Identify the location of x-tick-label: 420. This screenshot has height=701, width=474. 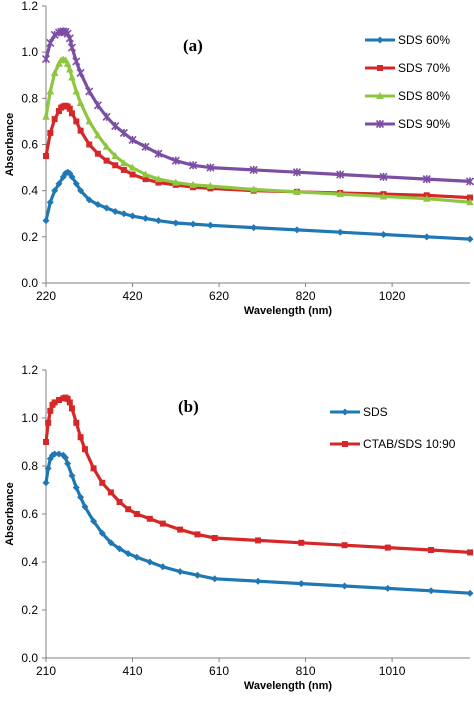
(133, 296).